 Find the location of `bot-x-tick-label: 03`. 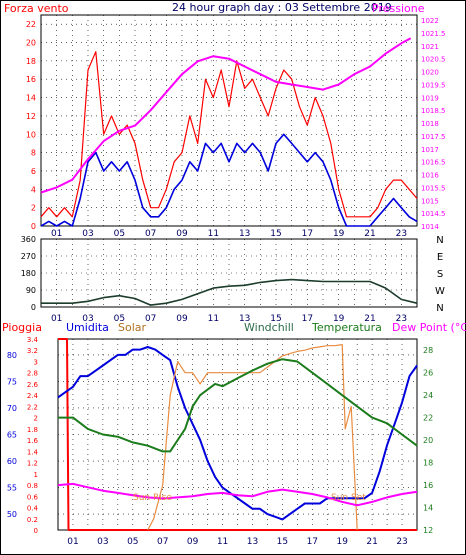

bot-x-tick-label: 03 is located at coordinates (102, 542).